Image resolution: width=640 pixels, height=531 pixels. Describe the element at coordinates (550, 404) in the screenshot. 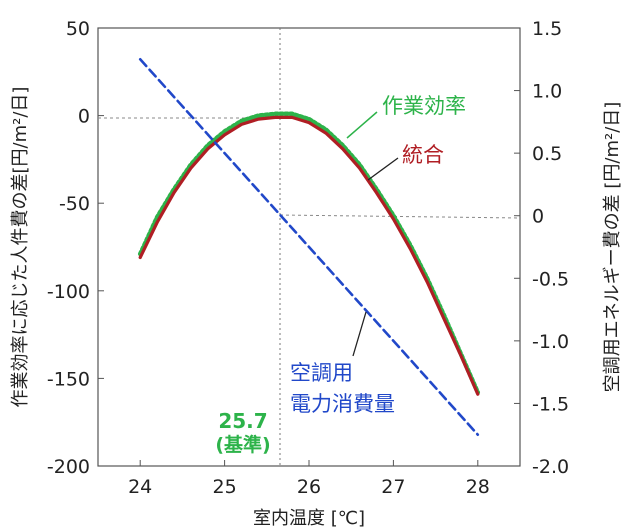

I see `y-right-tick-label: -1.5` at that location.